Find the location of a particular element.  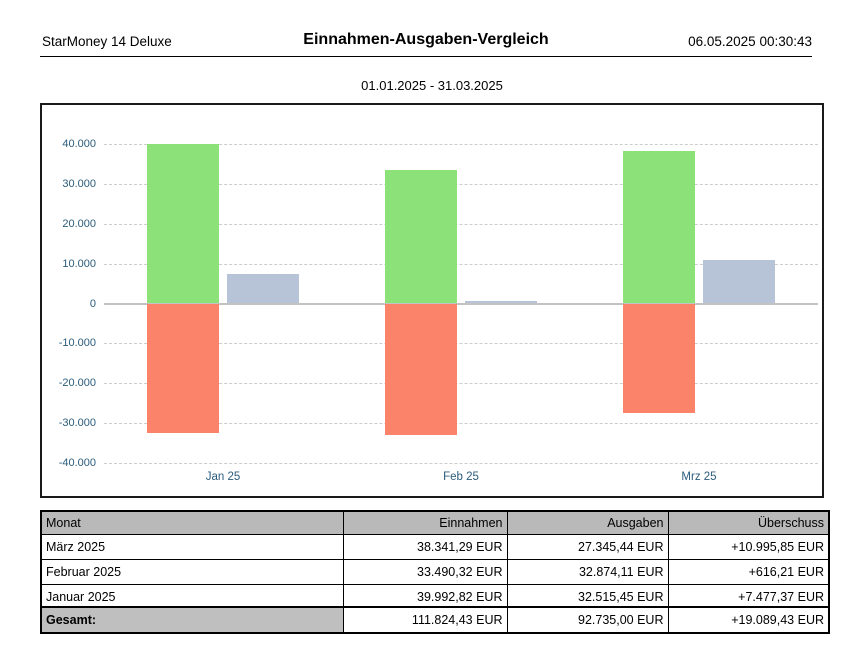

table-header: Monat Einnahmen Ausgaben Überschuss is located at coordinates (435, 522).